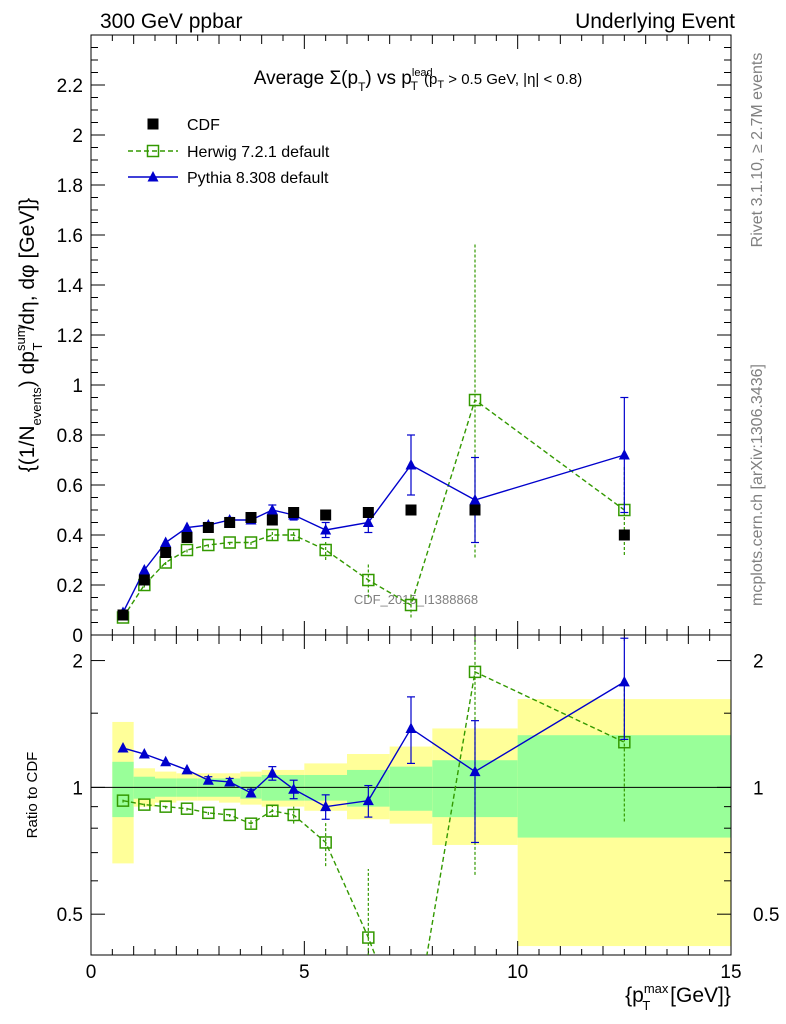 The width and height of the screenshot is (786, 1024). Describe the element at coordinates (517, 972) in the screenshot. I see `x-tick-label: 10` at that location.